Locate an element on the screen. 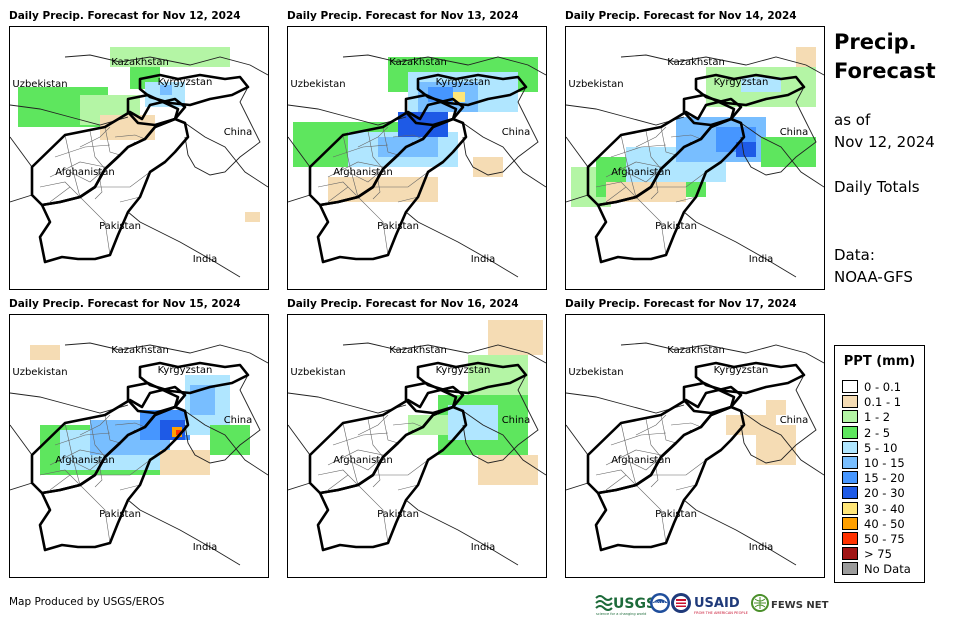 This screenshot has width=970, height=620. legend-item: 0 - 0.1 is located at coordinates (871, 387).